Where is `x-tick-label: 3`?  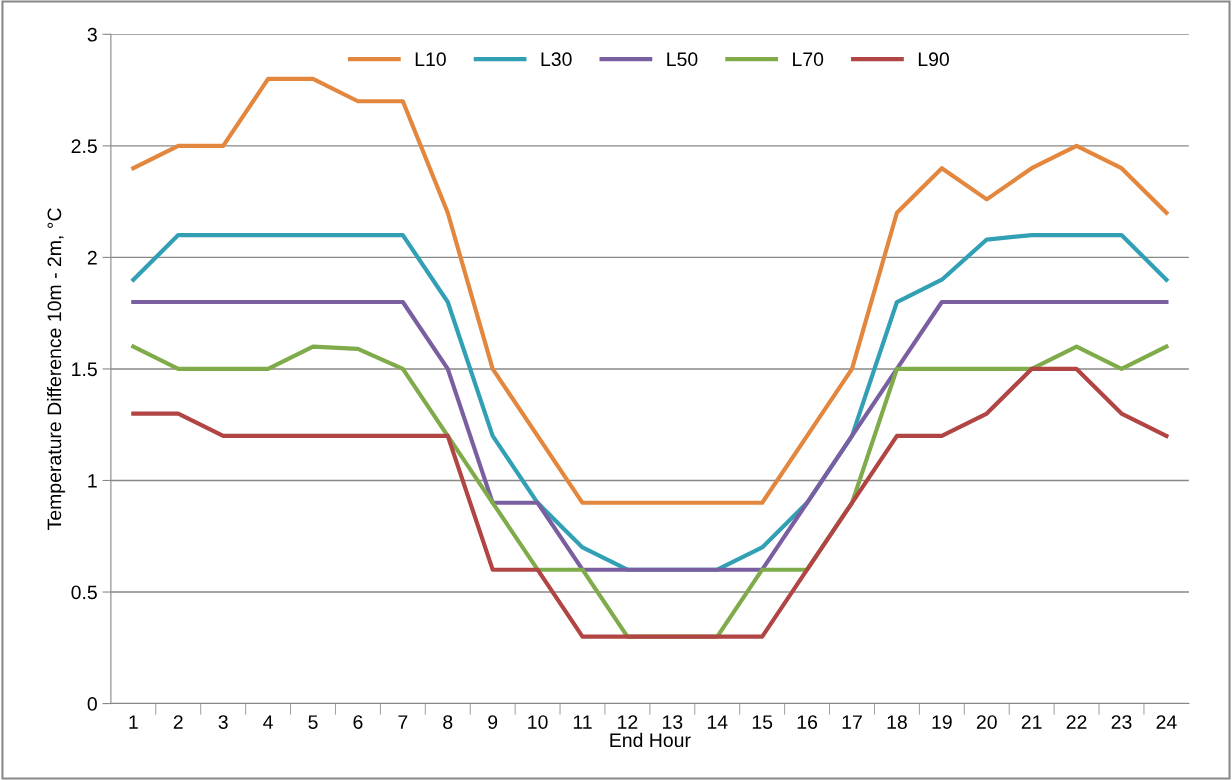
x-tick-label: 3 is located at coordinates (223, 722).